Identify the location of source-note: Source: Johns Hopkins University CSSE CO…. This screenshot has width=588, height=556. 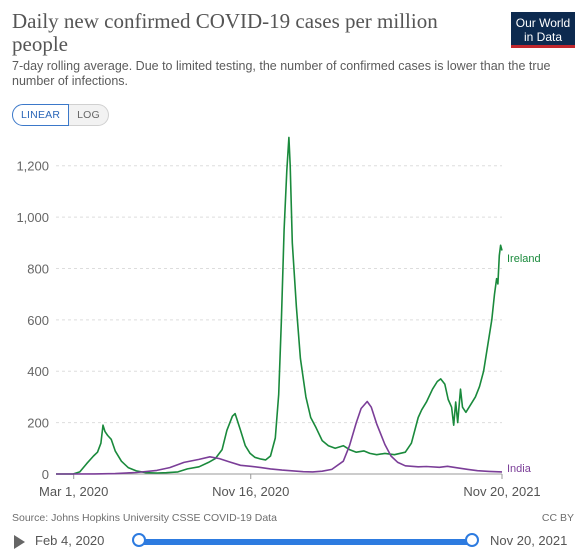
(144, 518).